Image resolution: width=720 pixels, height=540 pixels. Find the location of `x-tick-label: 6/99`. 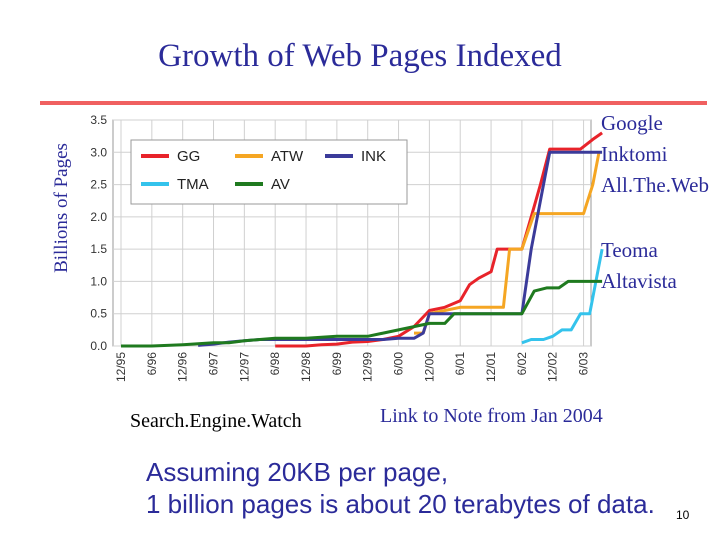

x-tick-label: 6/99 is located at coordinates (337, 364).